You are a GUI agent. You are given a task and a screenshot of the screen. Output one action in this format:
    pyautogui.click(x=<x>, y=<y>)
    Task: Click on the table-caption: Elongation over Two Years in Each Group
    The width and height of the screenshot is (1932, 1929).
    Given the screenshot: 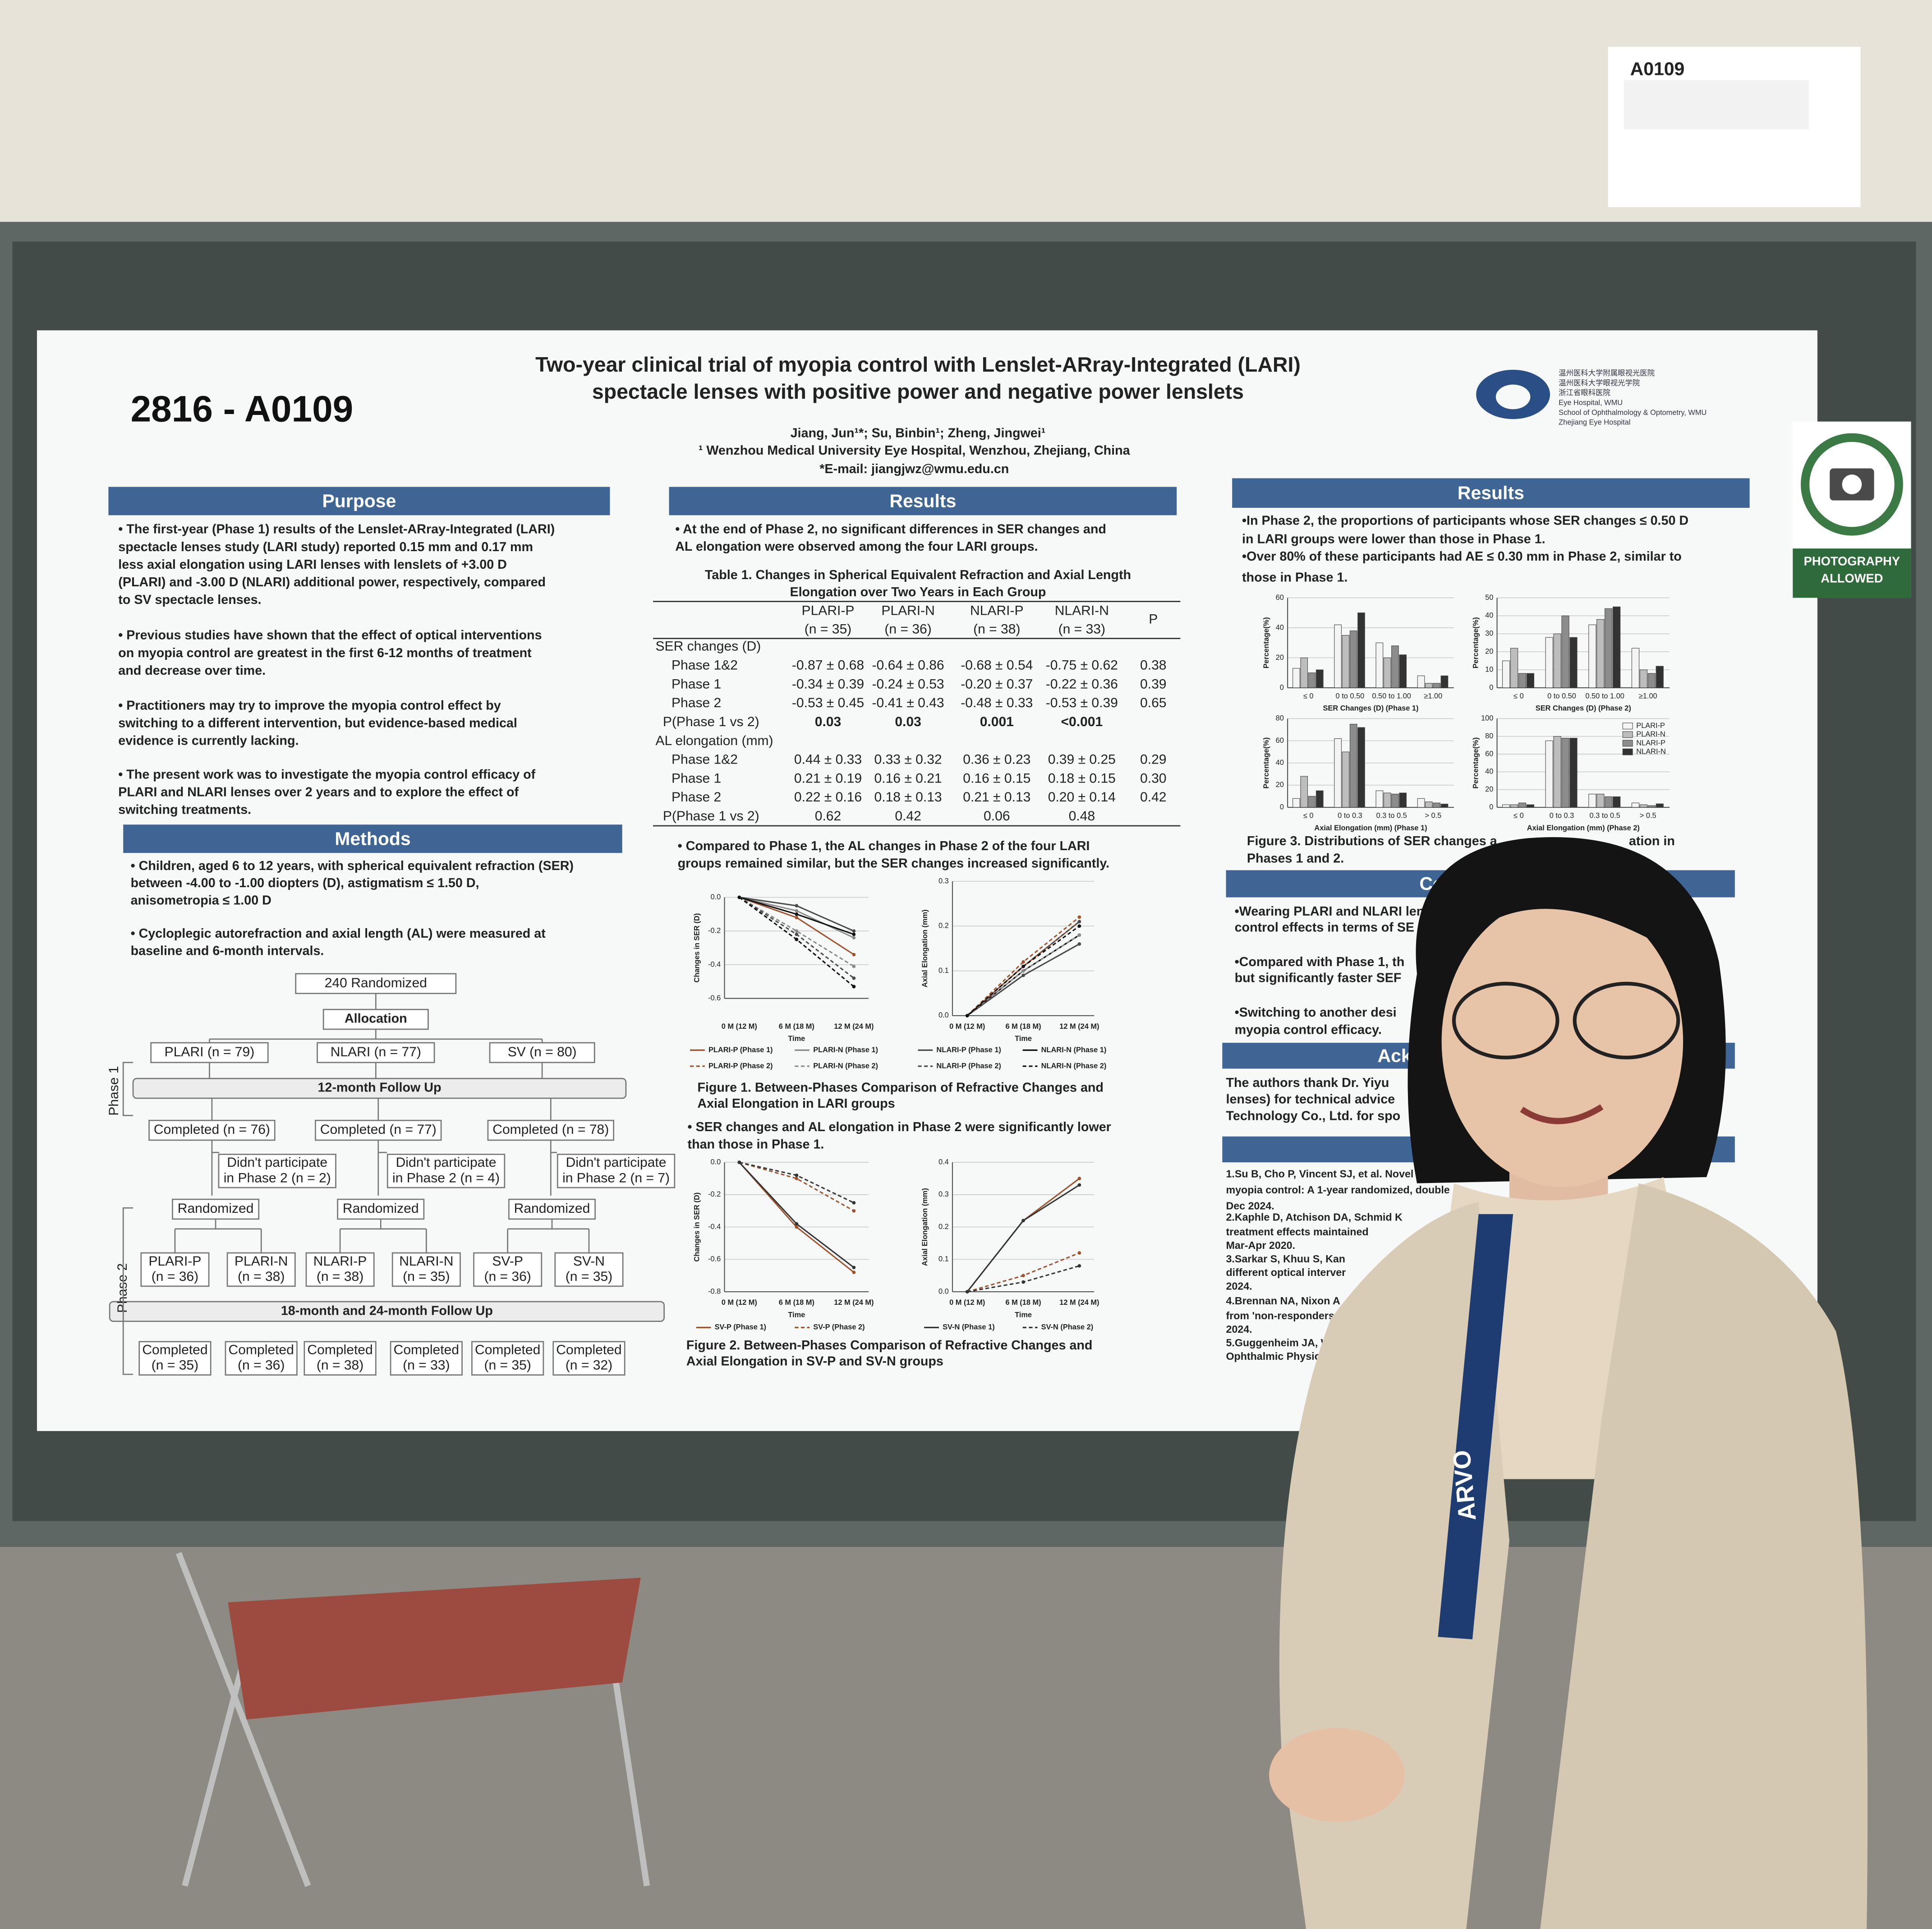 What is the action you would take?
    pyautogui.click(x=918, y=592)
    